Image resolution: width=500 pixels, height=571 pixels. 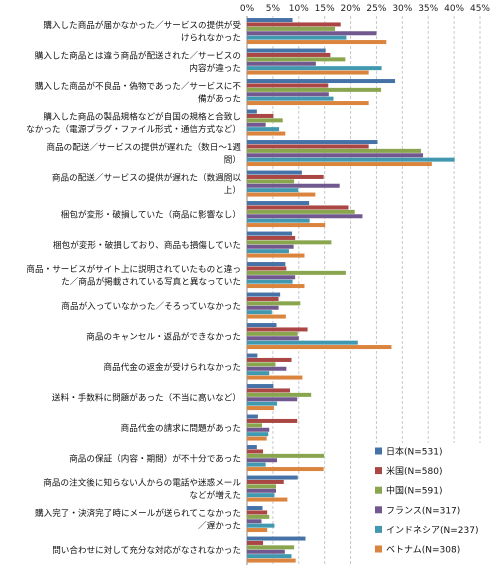 I want to click on category-label: 商品代金の返金が受けられなかった, so click(x=172, y=367).